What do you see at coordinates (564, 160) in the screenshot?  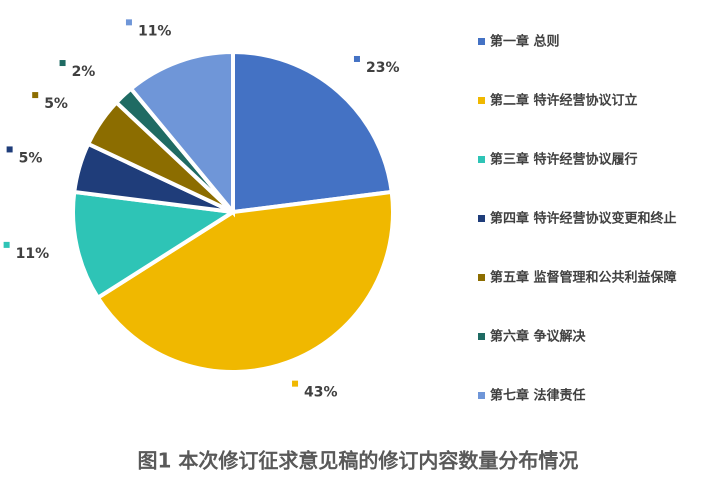 I see `legend-label: 第三章 特许经营协议履行` at bounding box center [564, 160].